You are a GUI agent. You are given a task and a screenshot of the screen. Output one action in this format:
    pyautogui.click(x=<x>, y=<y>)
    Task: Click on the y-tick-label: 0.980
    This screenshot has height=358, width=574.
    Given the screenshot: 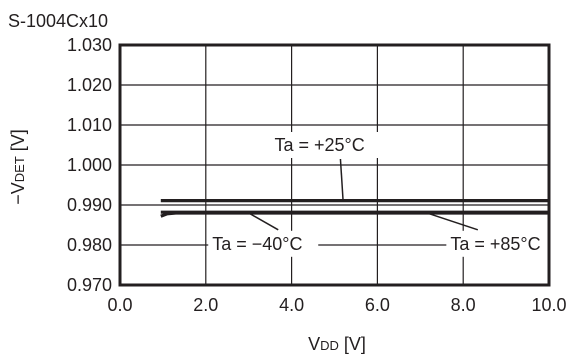 What is the action you would take?
    pyautogui.click(x=89, y=245)
    